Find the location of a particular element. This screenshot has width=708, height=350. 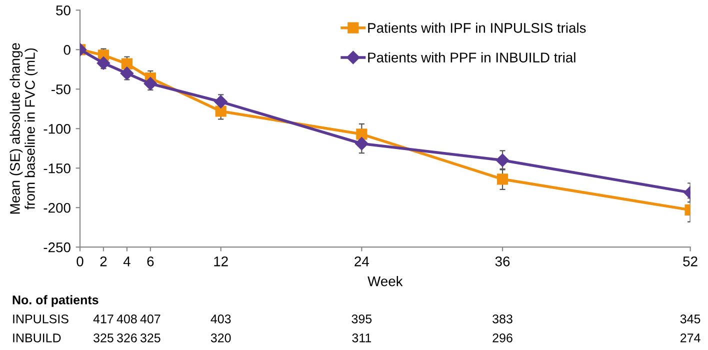

y-tick-label: -250 is located at coordinates (57, 247).